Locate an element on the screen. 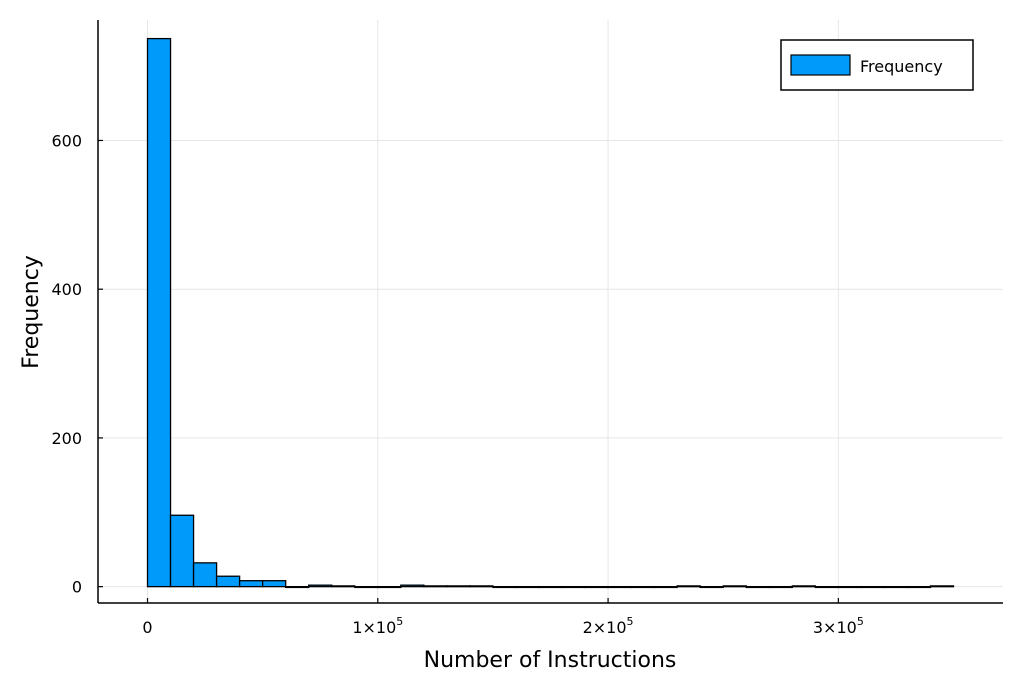 This screenshot has width=1024, height=683. legend-label: Frequency is located at coordinates (901, 66).